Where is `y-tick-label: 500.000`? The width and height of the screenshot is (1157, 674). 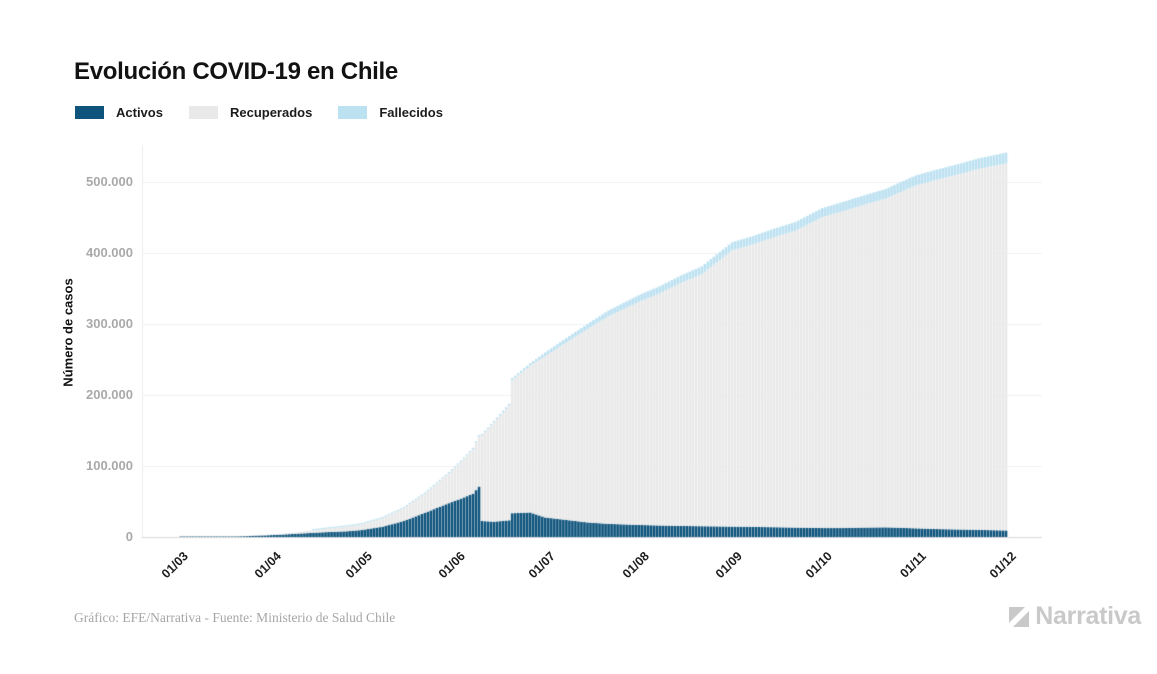 y-tick-label: 500.000 is located at coordinates (109, 181).